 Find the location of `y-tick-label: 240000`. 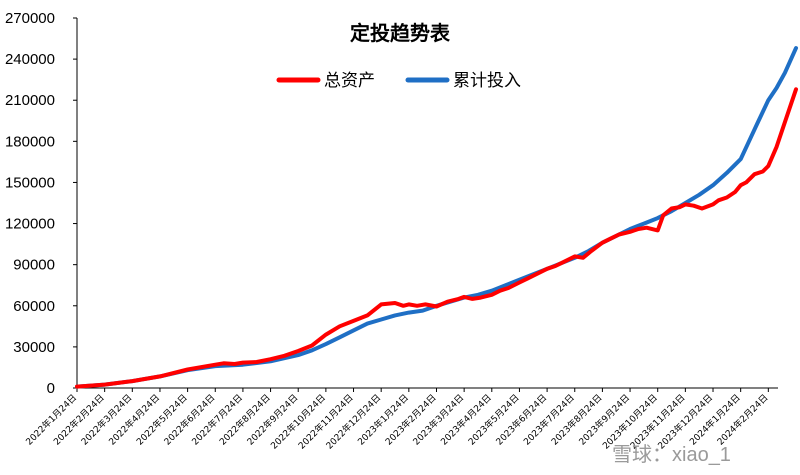

y-tick-label: 240000 is located at coordinates (30, 59).